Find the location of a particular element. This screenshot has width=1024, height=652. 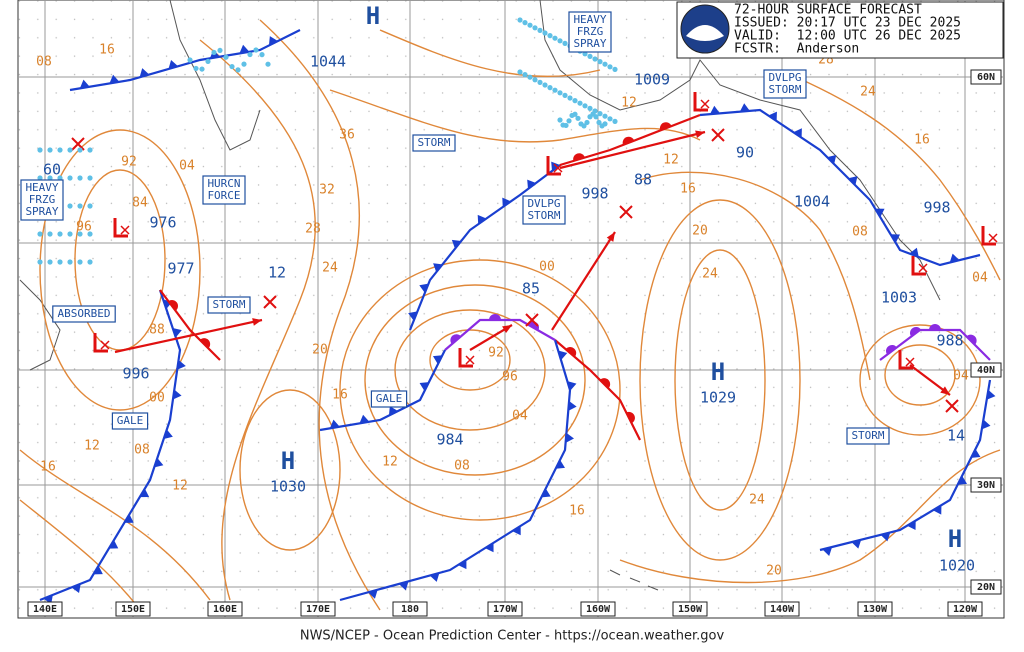

lat-label: 30N is located at coordinates (986, 485).